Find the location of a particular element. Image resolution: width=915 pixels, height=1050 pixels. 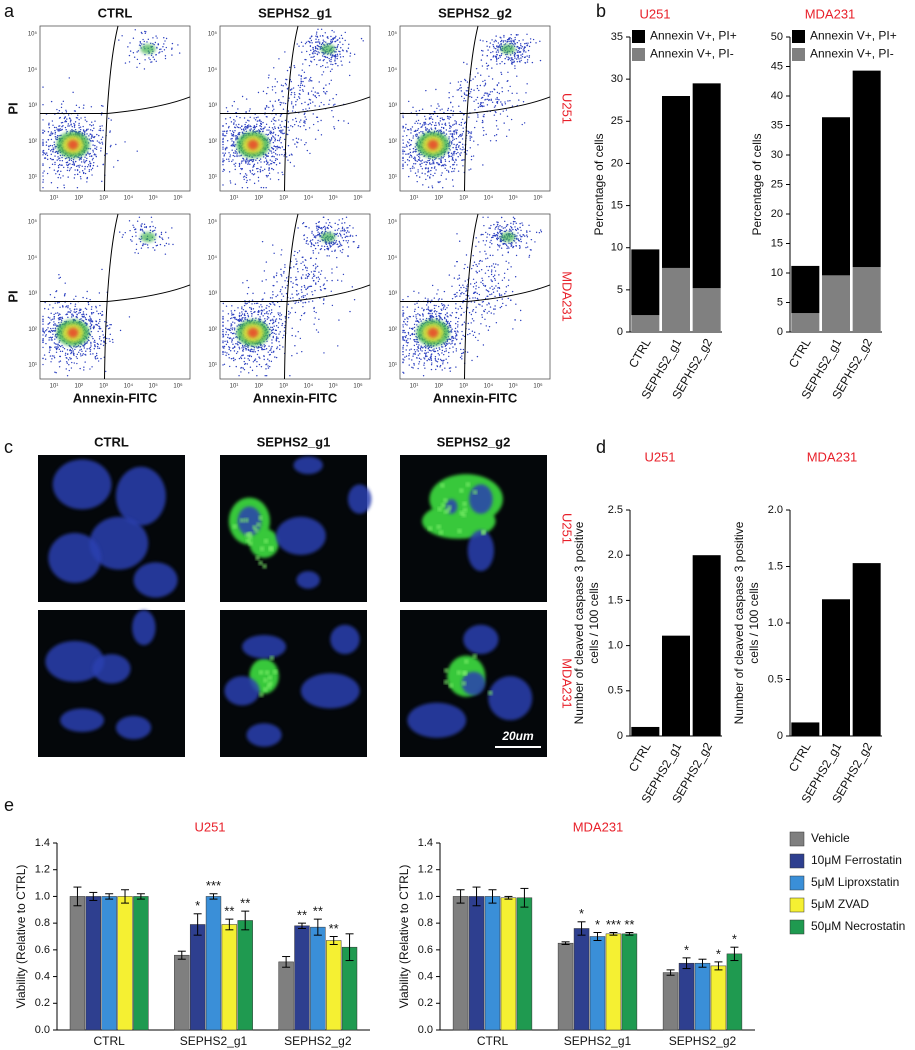

flow-plot: 10¹10²10³10⁴10⁵10¹10²10³10⁴10⁵10⁶ is located at coordinates (289, 302).